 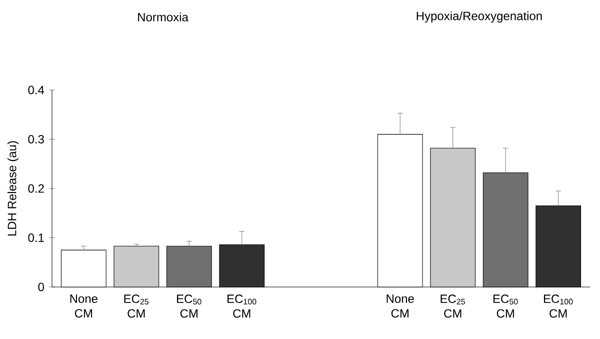 I want to click on text: Hypoxia/Reoxygenation, so click(x=479, y=17).